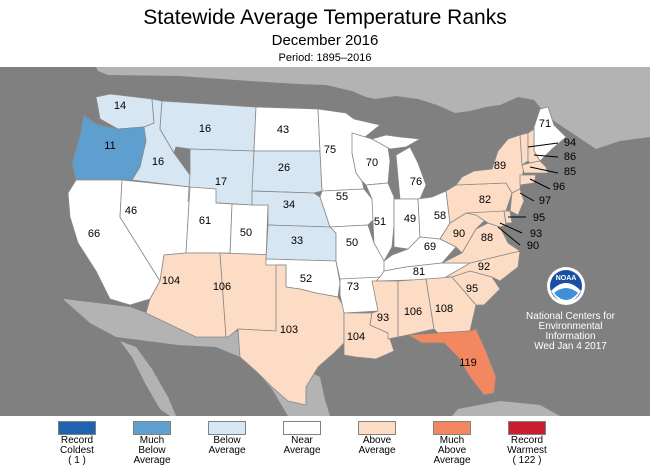 The height and width of the screenshot is (475, 650). What do you see at coordinates (570, 346) in the screenshot?
I see `credit-date: Wed Jan 4 2017` at bounding box center [570, 346].